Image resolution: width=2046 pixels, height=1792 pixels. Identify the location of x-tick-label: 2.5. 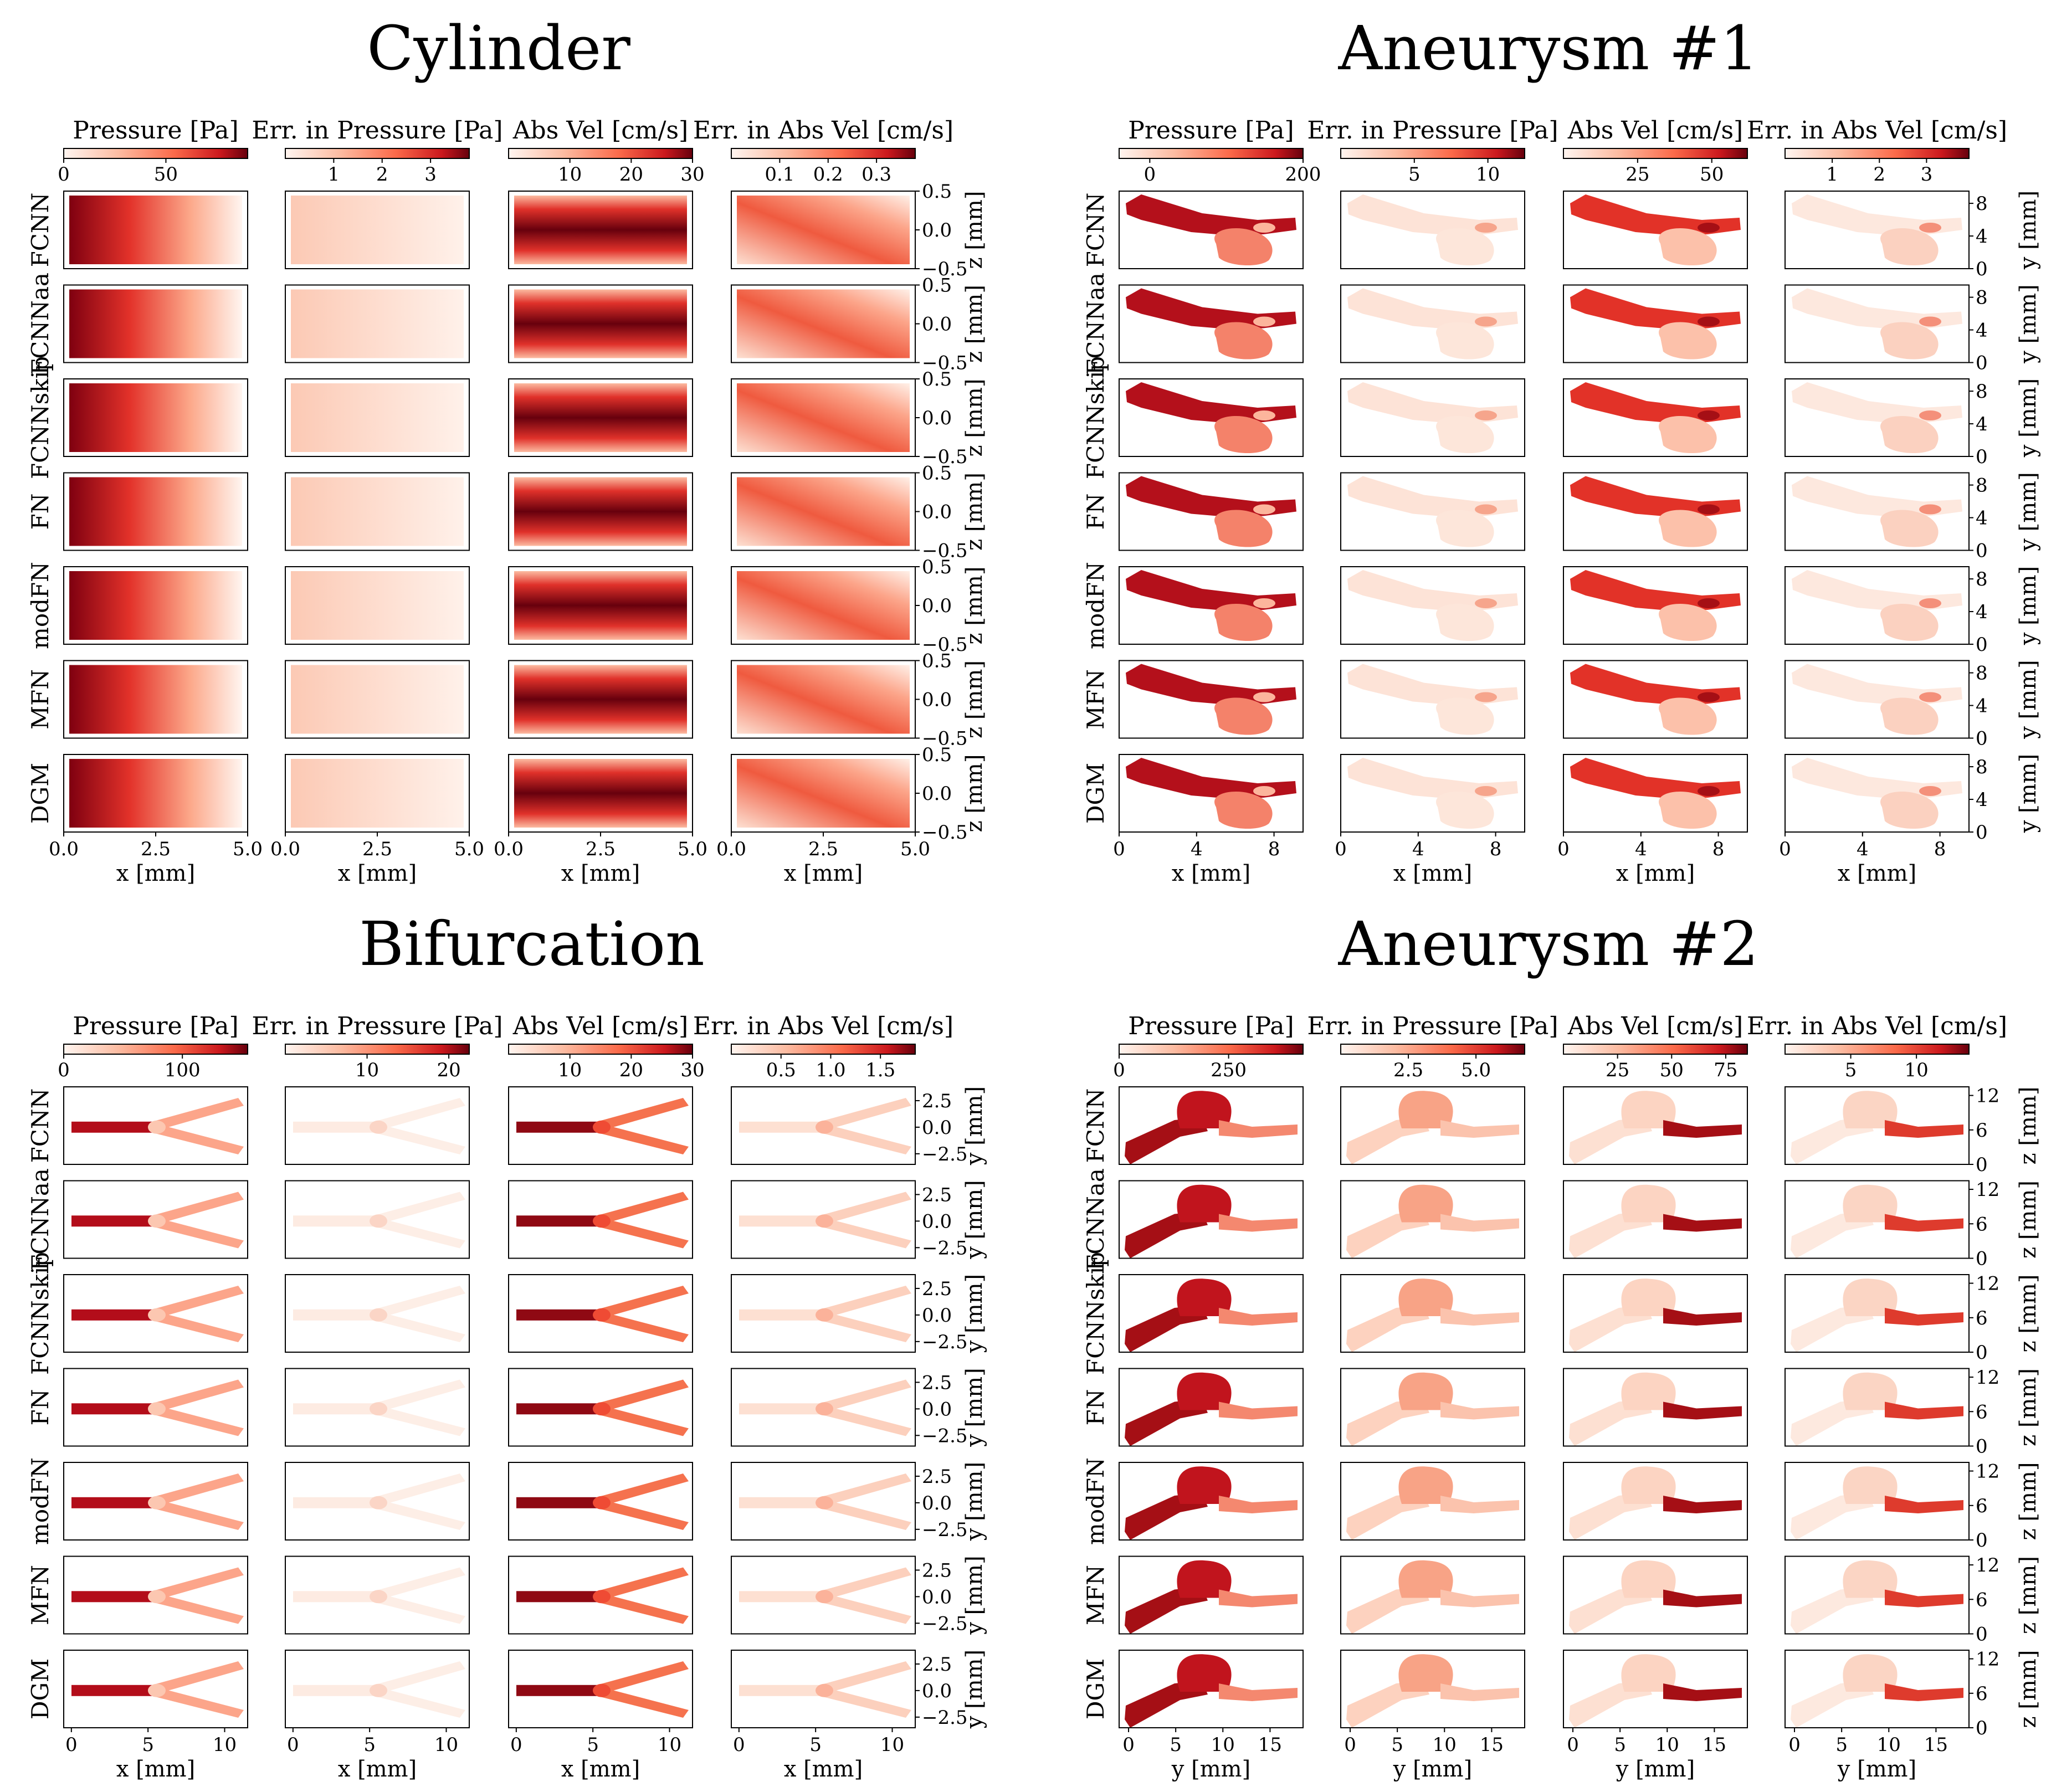
(156, 849).